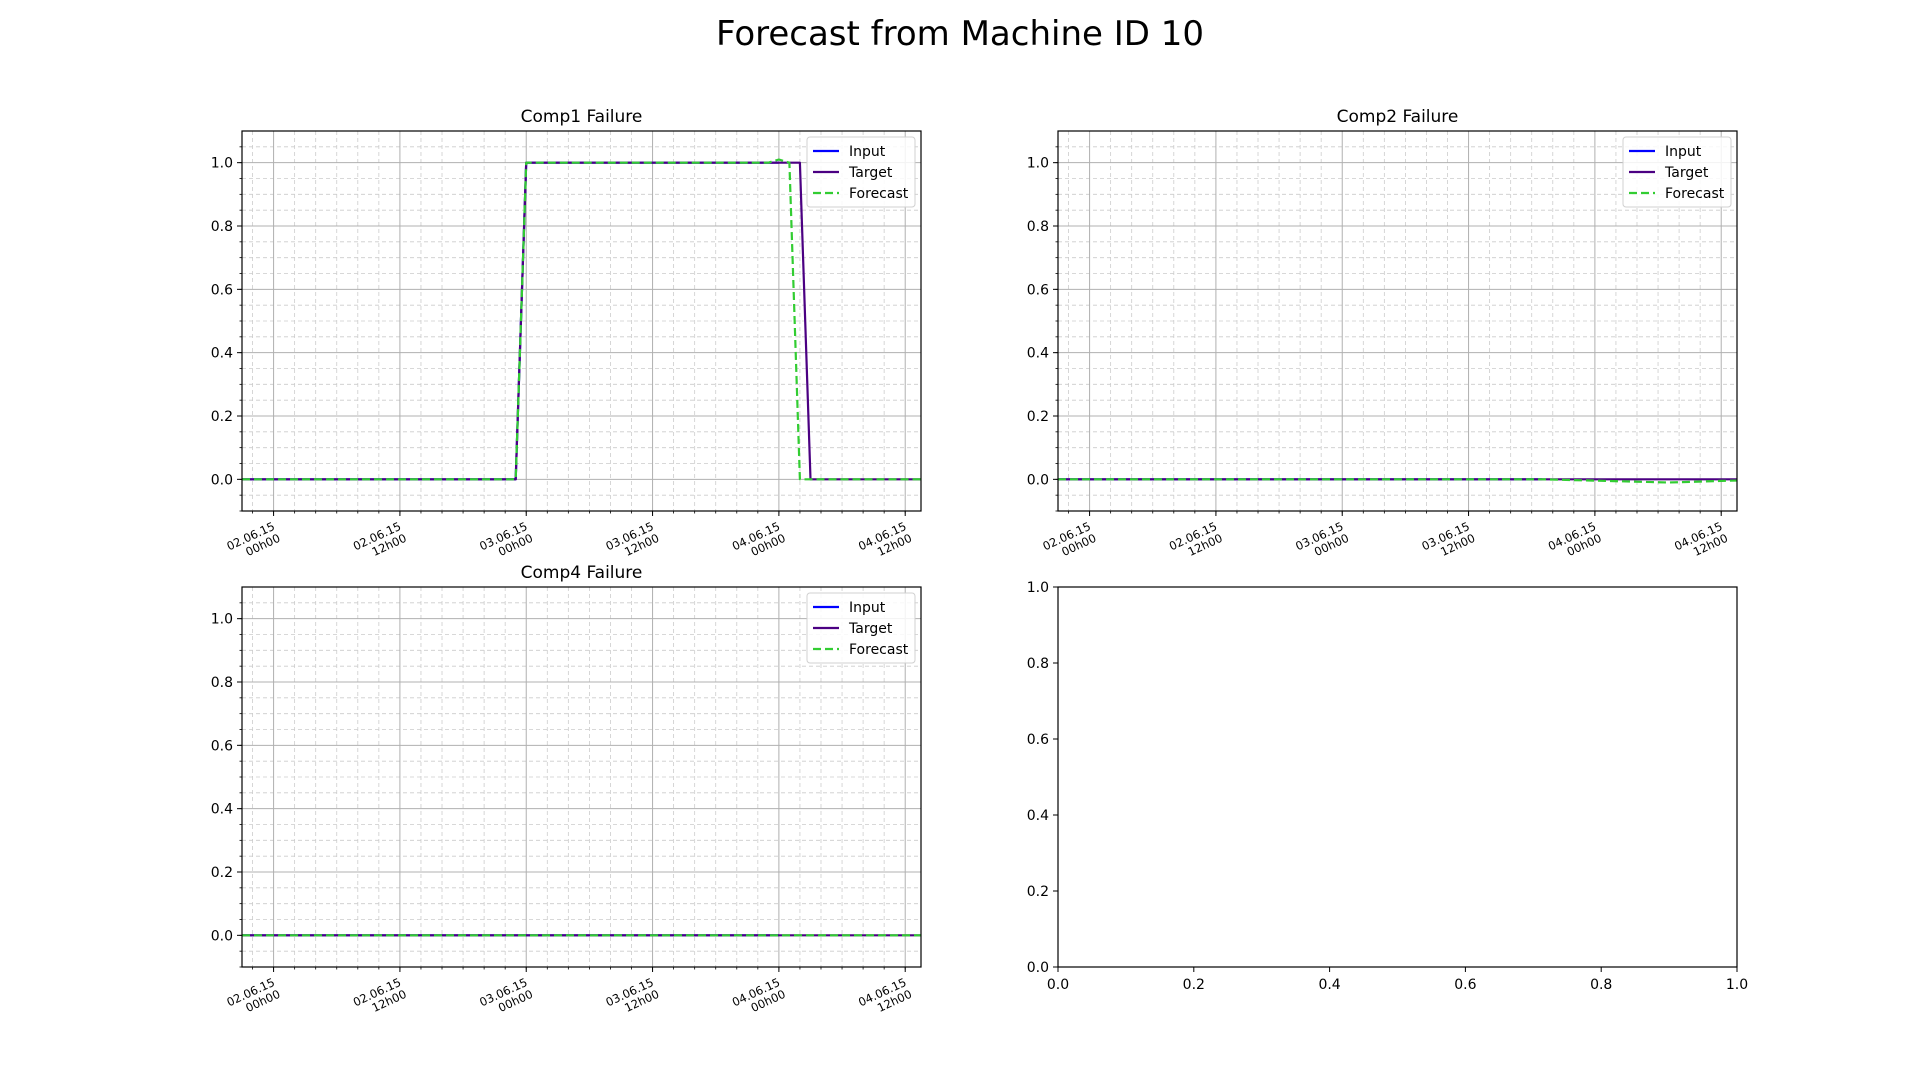 The image size is (1920, 1080). I want to click on panel-4: 0.0 0.2 0.4 0.6 0.8 1.0 0.0 0.2 0.4 0.6 0.8 1.0, so click(1387, 786).